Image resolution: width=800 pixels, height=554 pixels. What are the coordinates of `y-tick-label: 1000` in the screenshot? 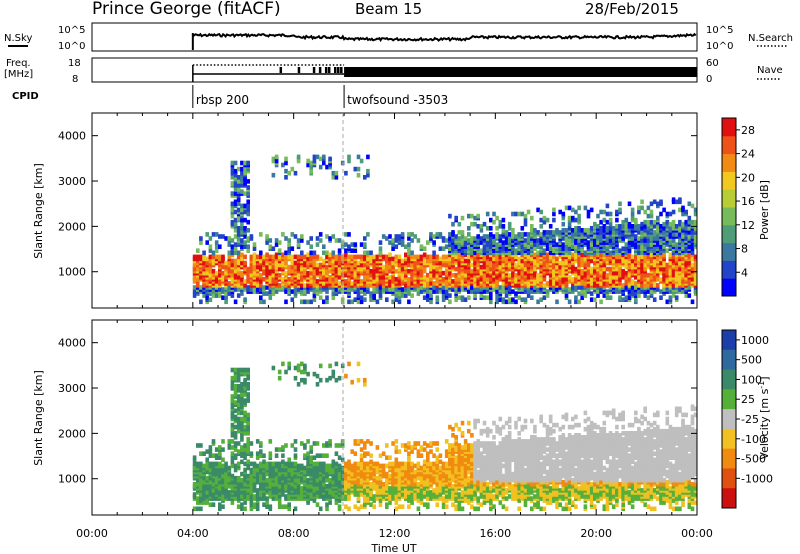 It's located at (72, 272).